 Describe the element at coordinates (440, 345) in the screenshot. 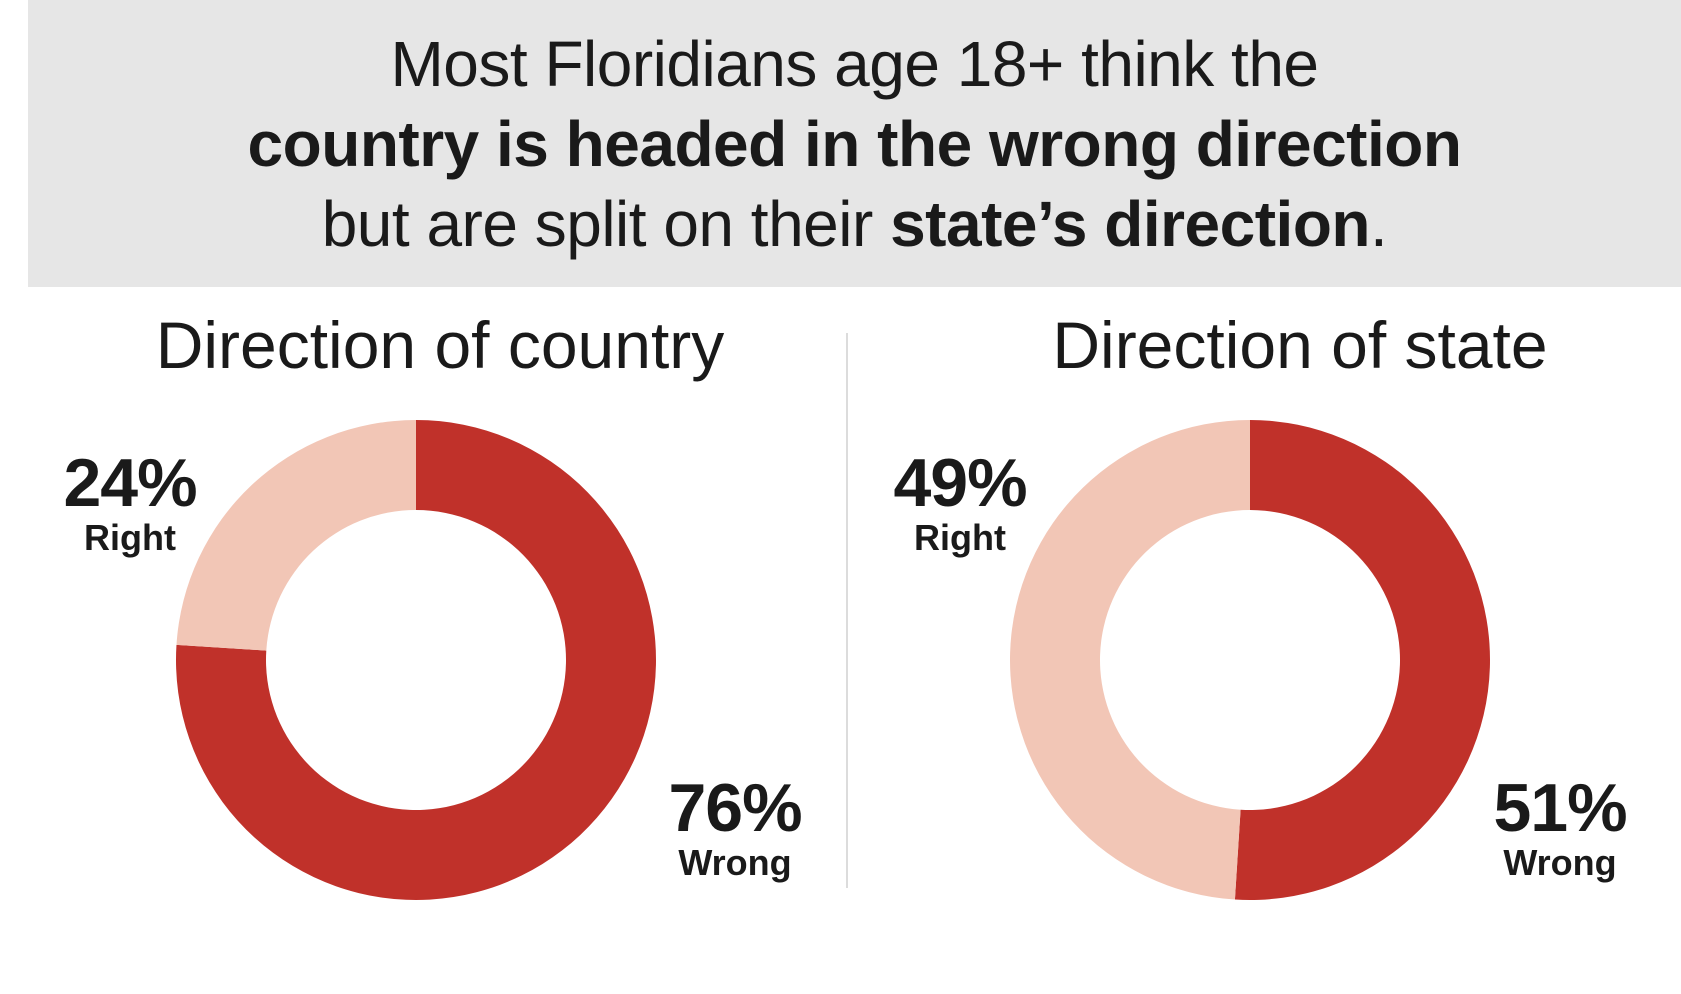

I see `chart-title-country: Direction of country` at that location.